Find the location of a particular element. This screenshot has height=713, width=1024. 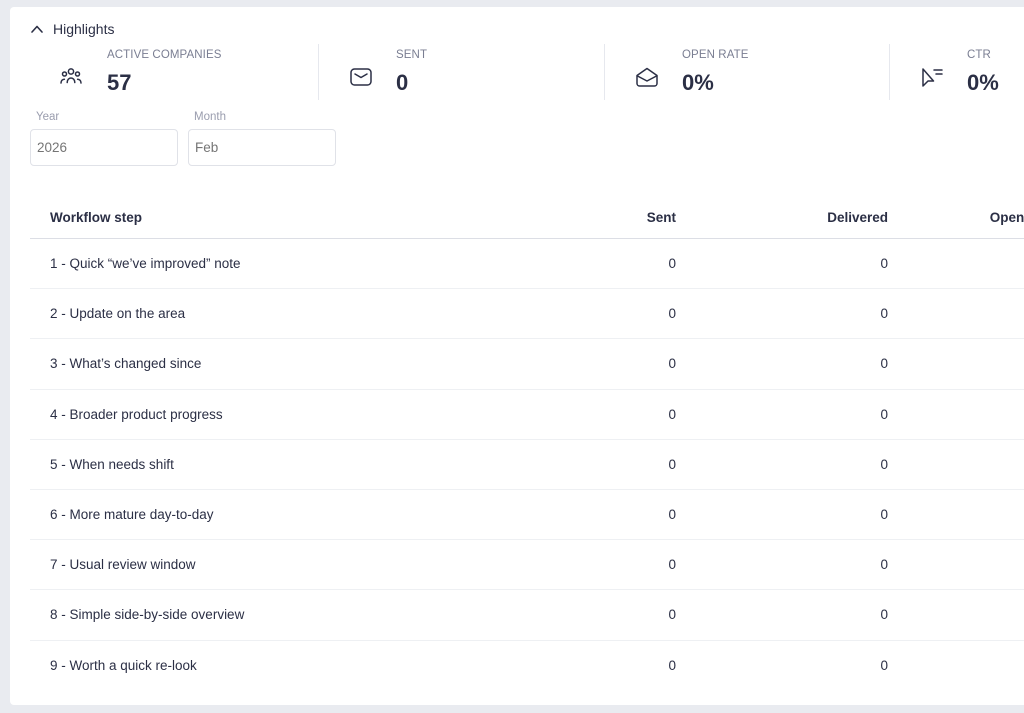

table-row: 8 - Simple side-by-side overview 0 0 0 is located at coordinates (527, 615).